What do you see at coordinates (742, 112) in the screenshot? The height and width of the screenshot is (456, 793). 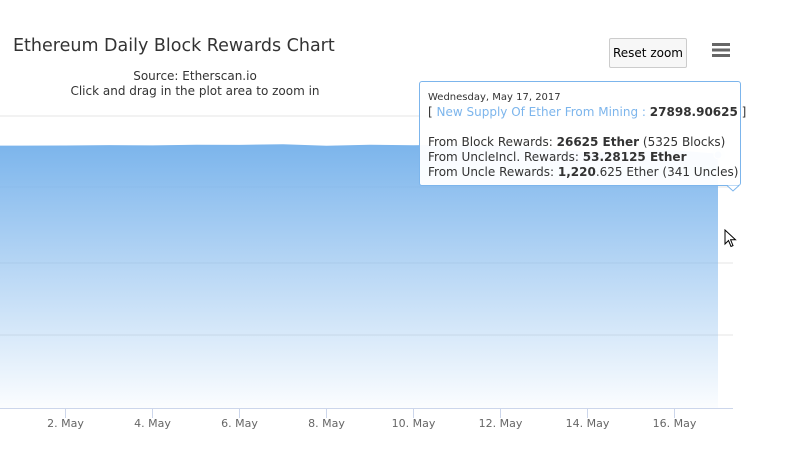 I see `tooltip-close-bracket: ]` at bounding box center [742, 112].